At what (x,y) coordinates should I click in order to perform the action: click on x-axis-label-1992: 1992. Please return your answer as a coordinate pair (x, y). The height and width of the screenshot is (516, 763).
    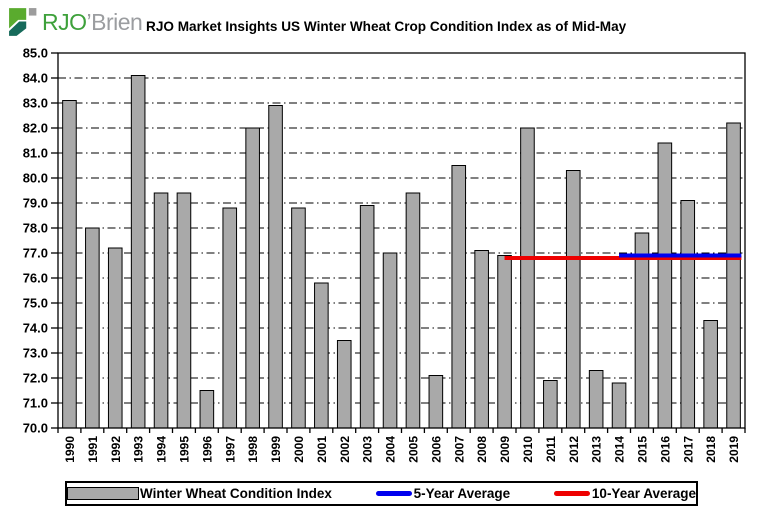
    Looking at the image, I should click on (116, 449).